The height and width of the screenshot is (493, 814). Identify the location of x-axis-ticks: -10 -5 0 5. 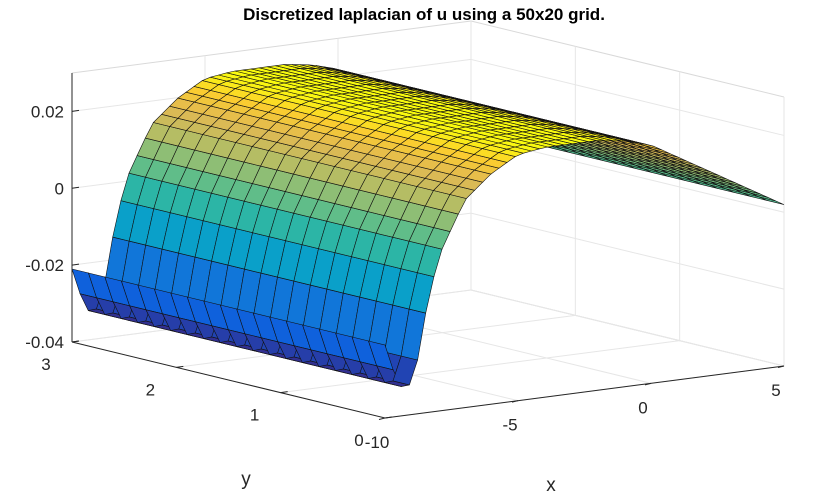
(575, 408).